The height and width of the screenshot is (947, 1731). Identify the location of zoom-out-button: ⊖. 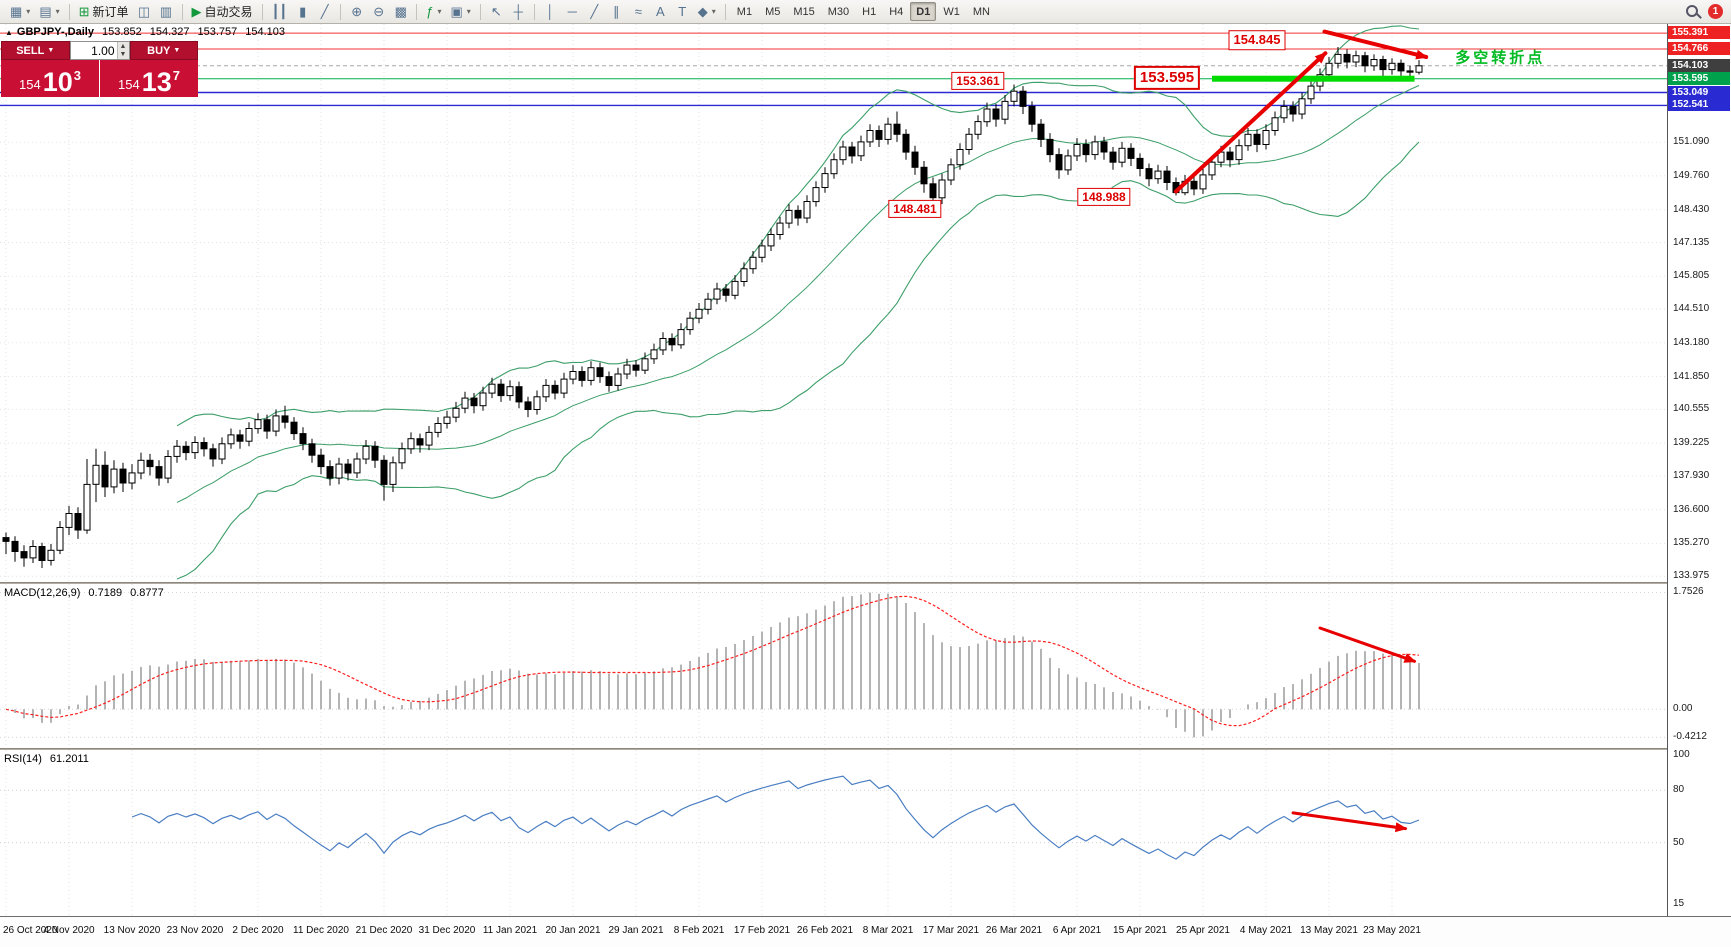
(378, 12).